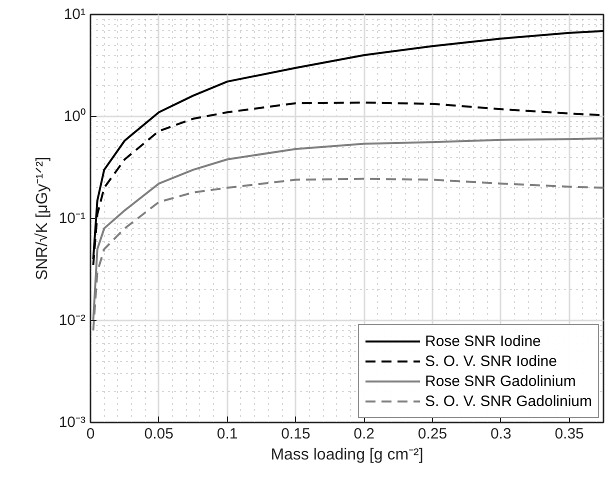  Describe the element at coordinates (508, 401) in the screenshot. I see `legend-label: S. O. V. SNR Gadolinium` at that location.